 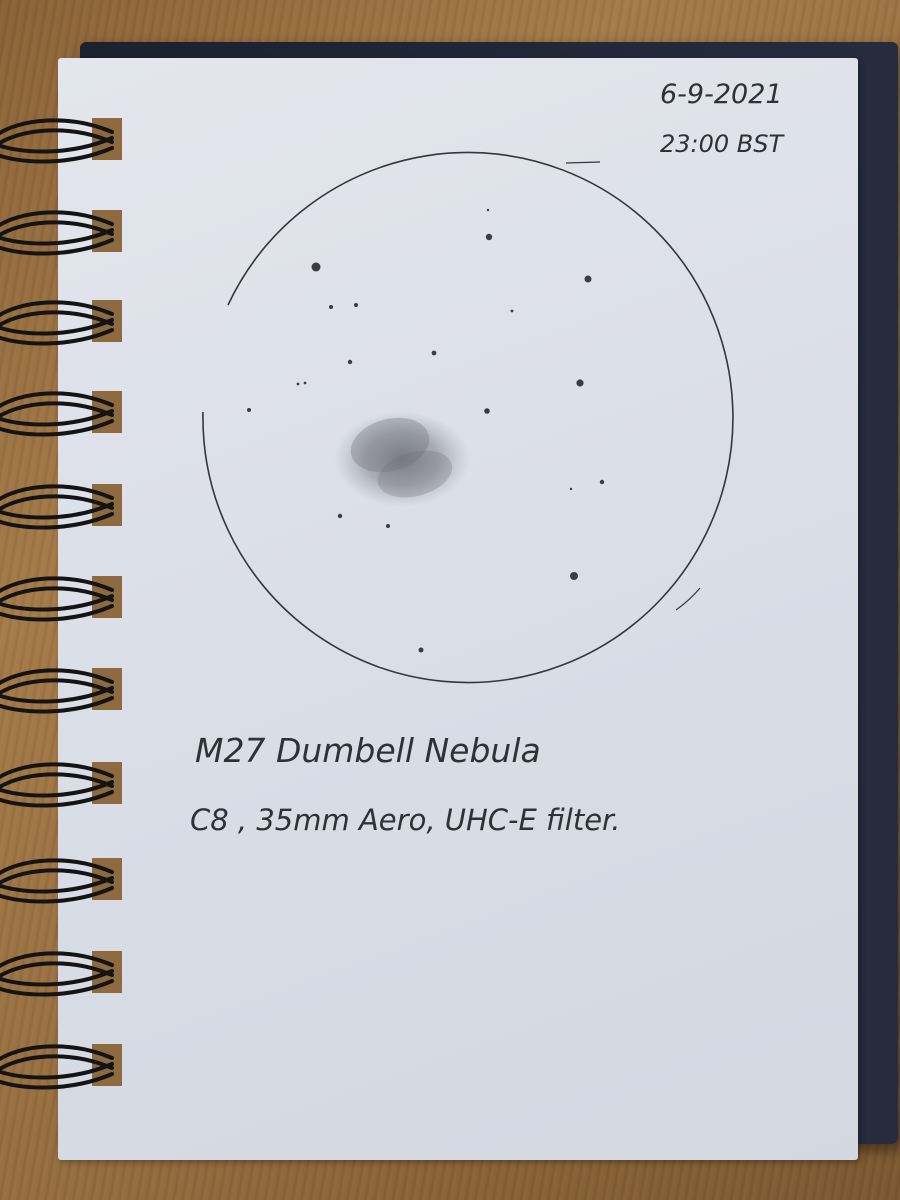 What do you see at coordinates (583, 162) in the screenshot?
I see `field-circle-tick` at bounding box center [583, 162].